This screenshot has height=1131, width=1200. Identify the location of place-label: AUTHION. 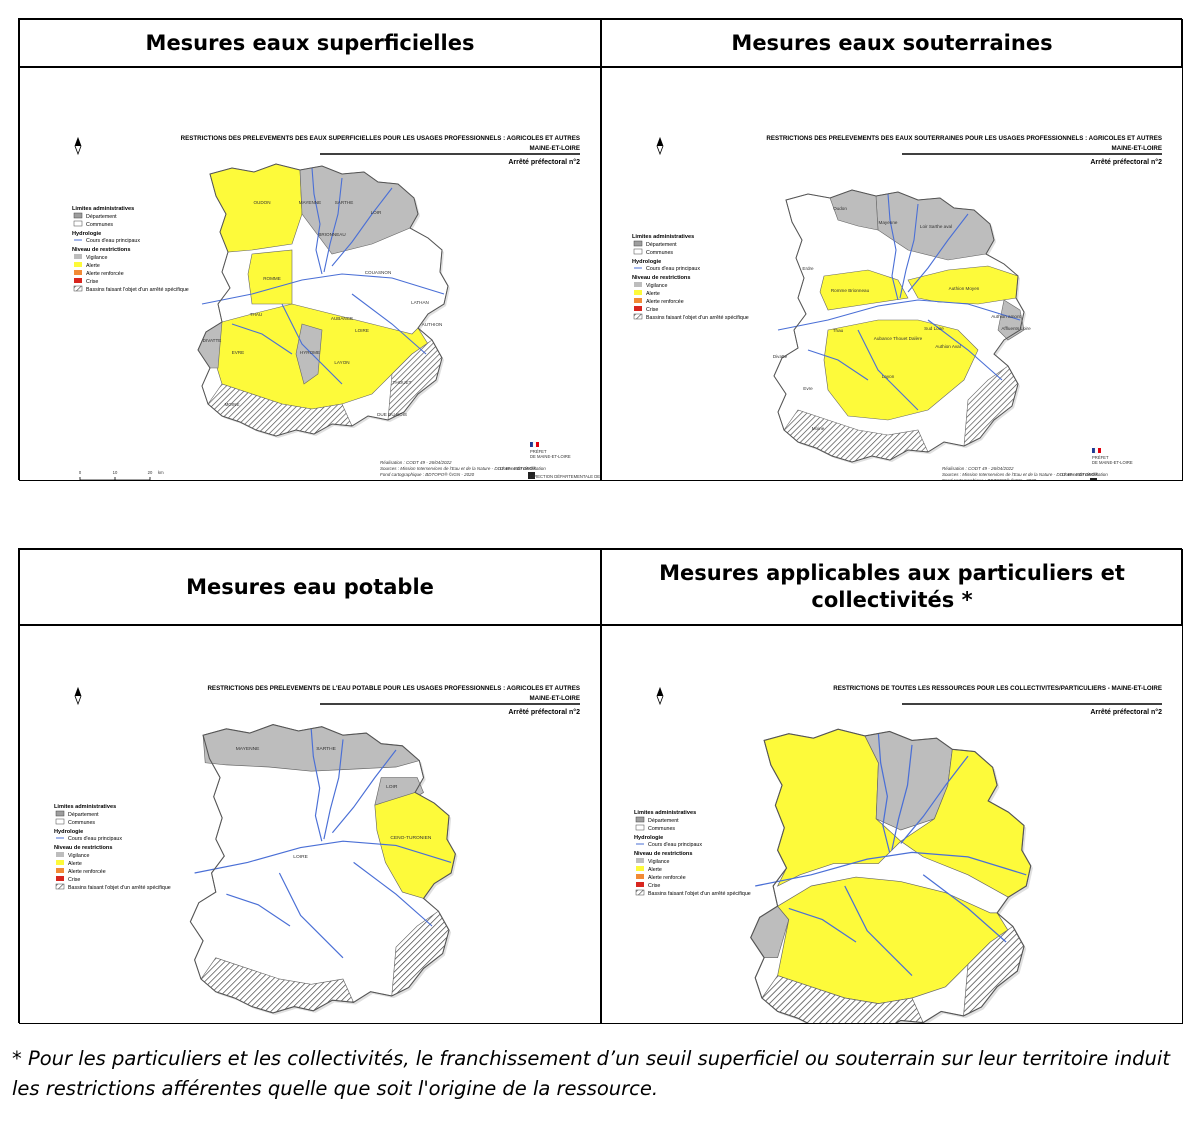
(432, 324).